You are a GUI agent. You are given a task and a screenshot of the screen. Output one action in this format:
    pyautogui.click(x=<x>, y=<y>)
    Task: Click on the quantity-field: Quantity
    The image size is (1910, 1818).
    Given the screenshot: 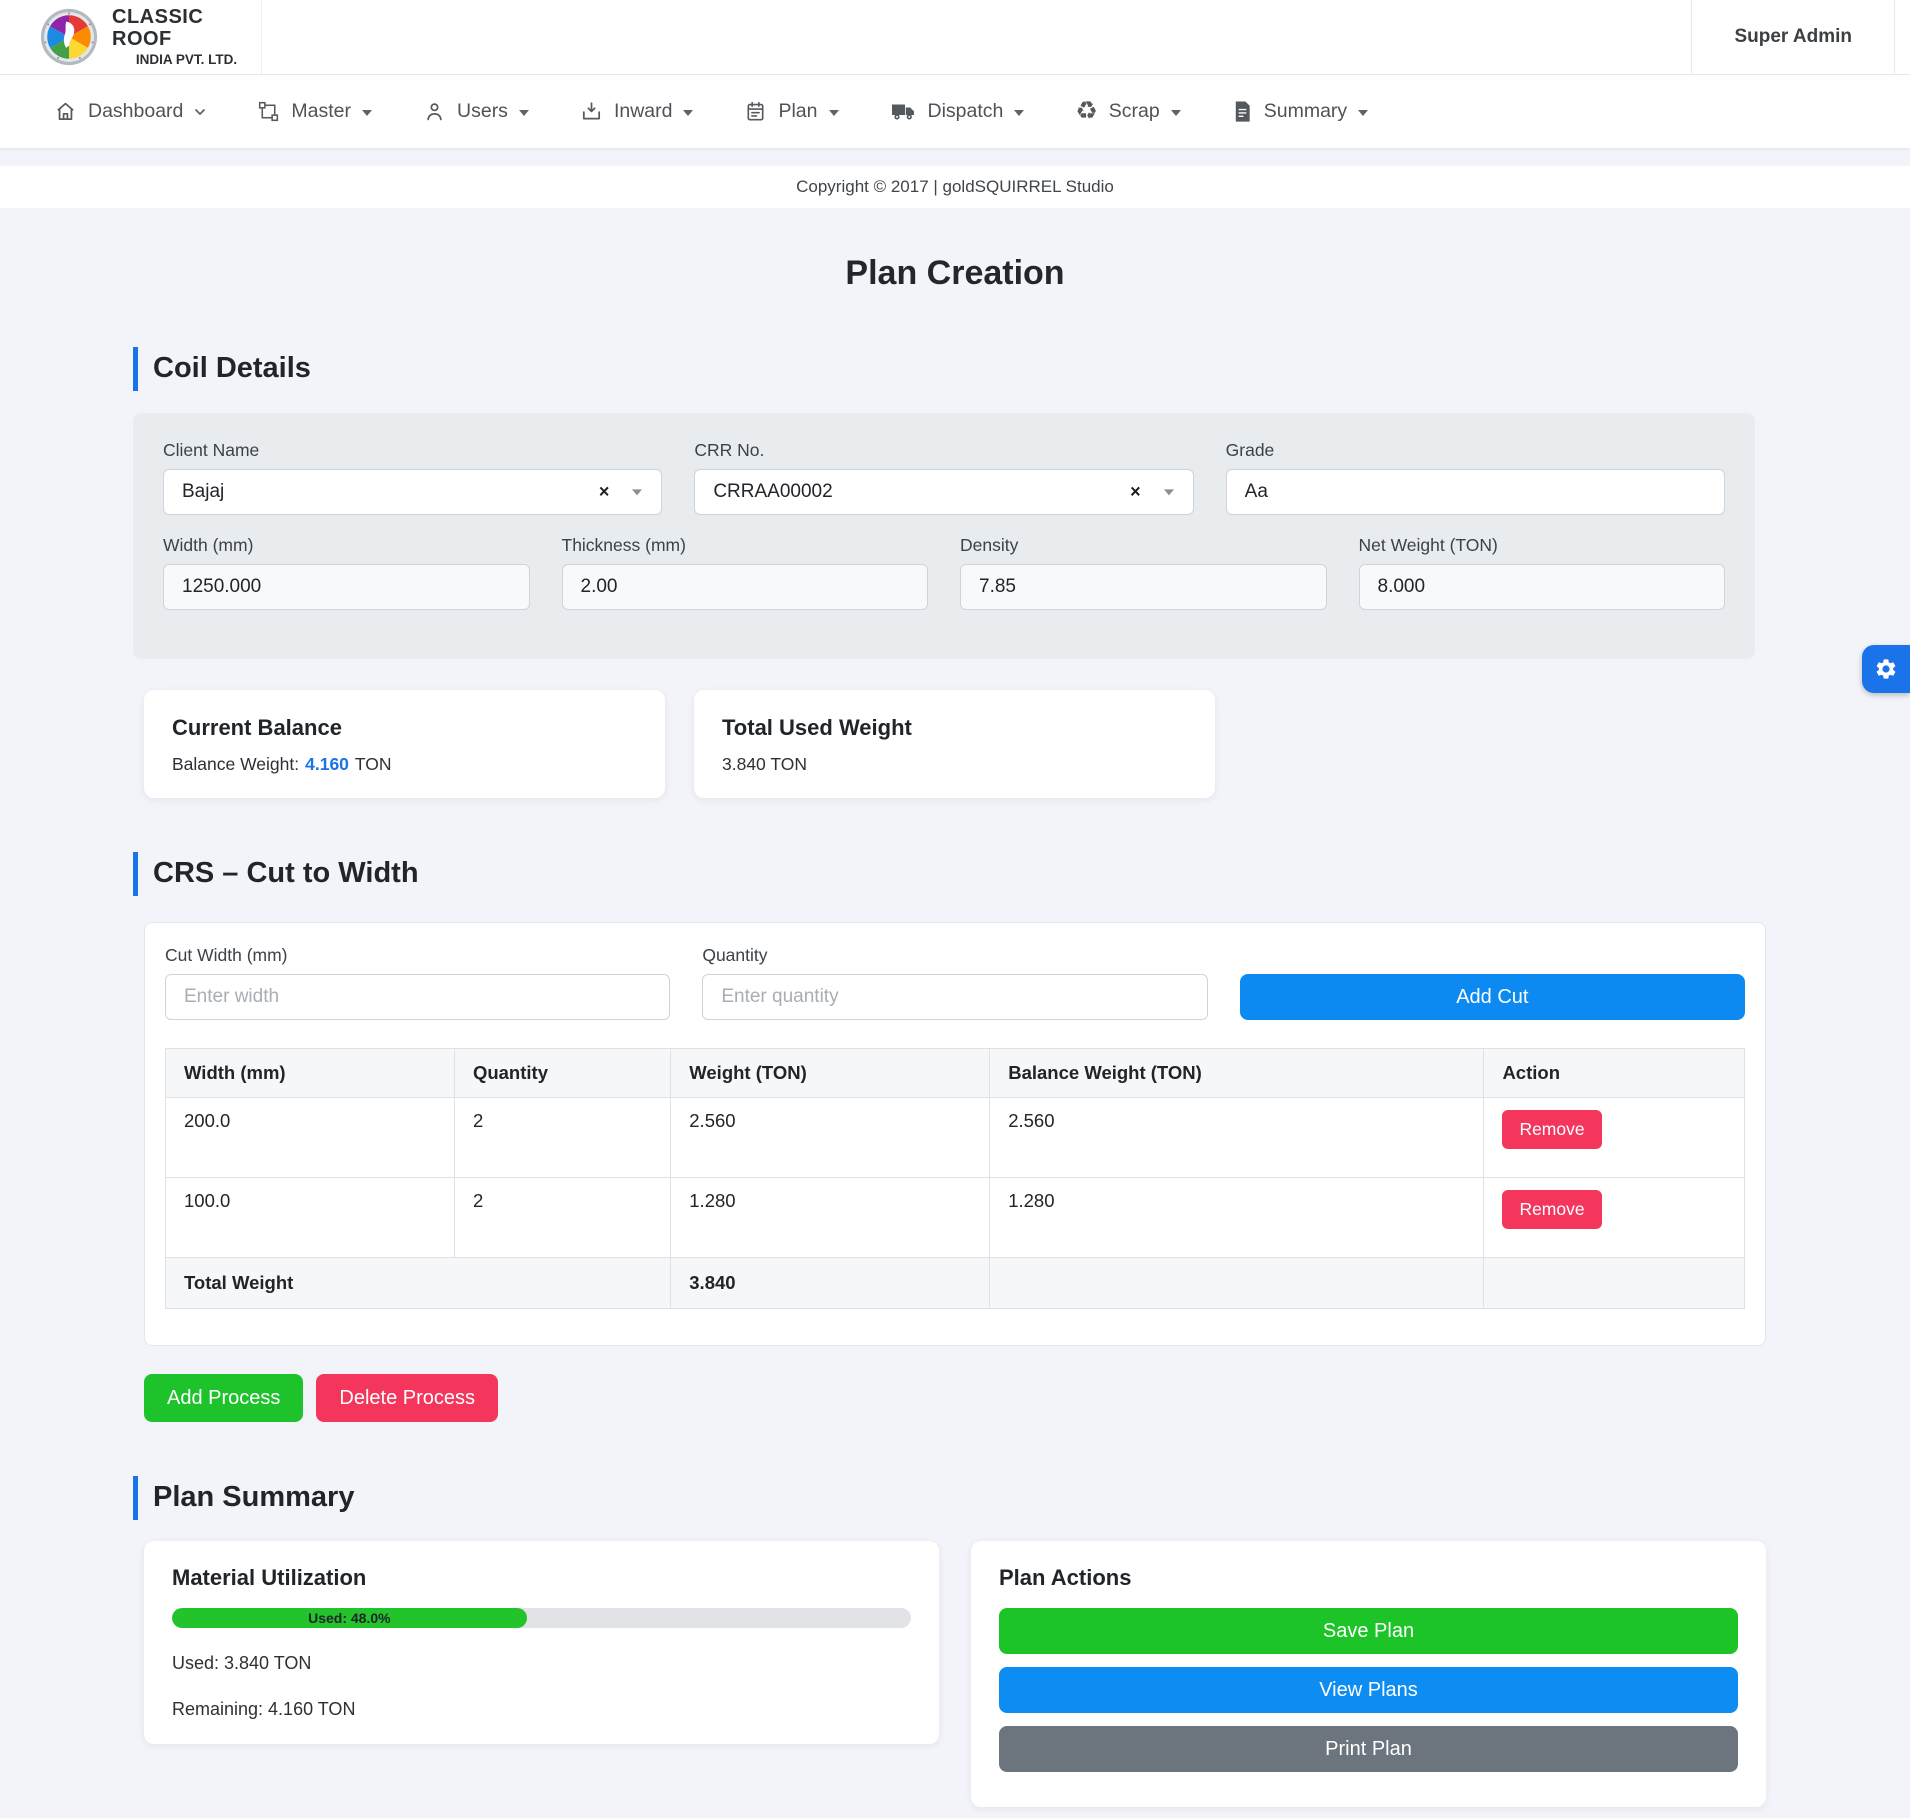 What is the action you would take?
    pyautogui.click(x=955, y=982)
    